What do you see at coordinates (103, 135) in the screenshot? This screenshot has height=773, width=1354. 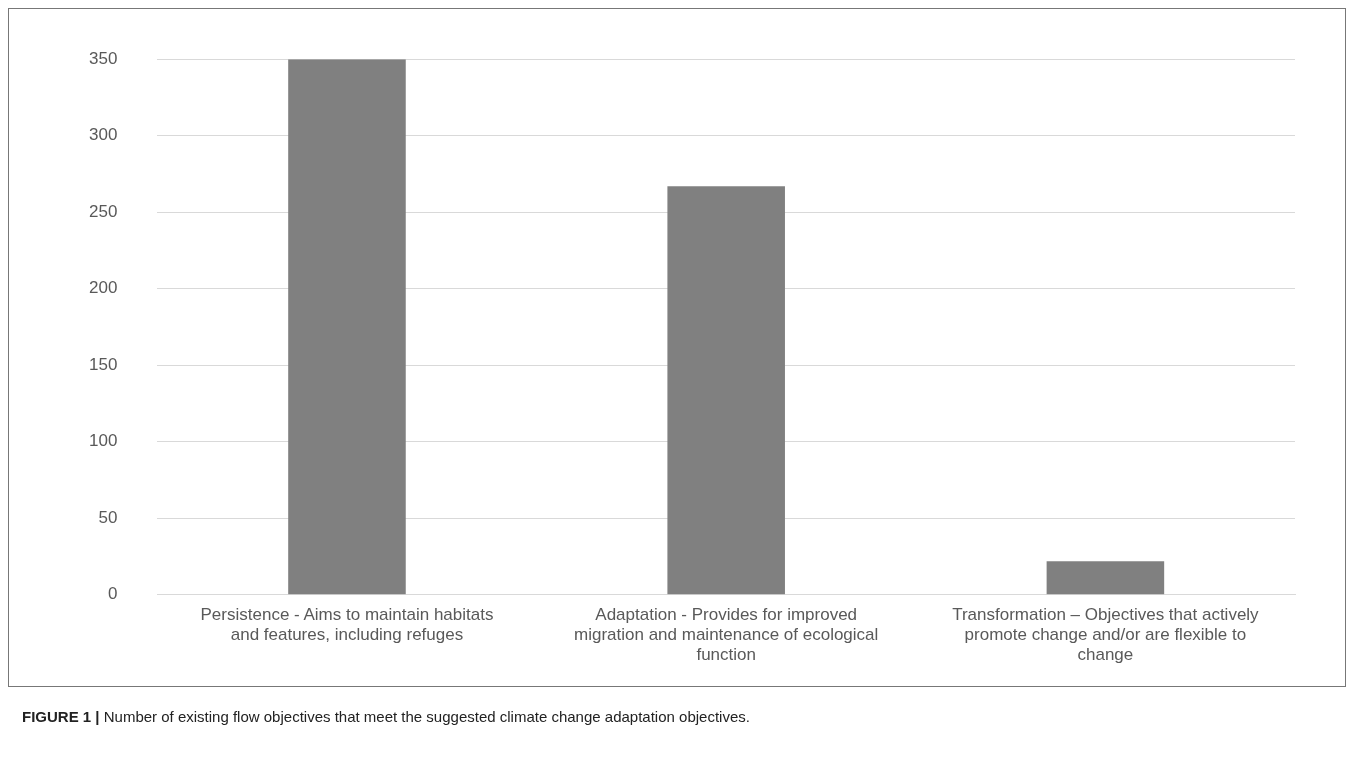 I see `y-tick-label: 300` at bounding box center [103, 135].